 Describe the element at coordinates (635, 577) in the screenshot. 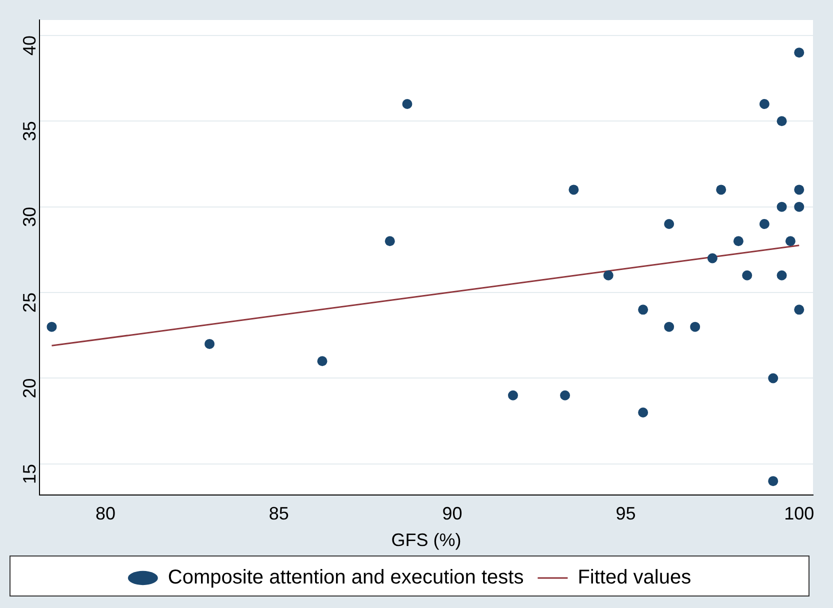

I see `legend-label: Fitted values` at that location.